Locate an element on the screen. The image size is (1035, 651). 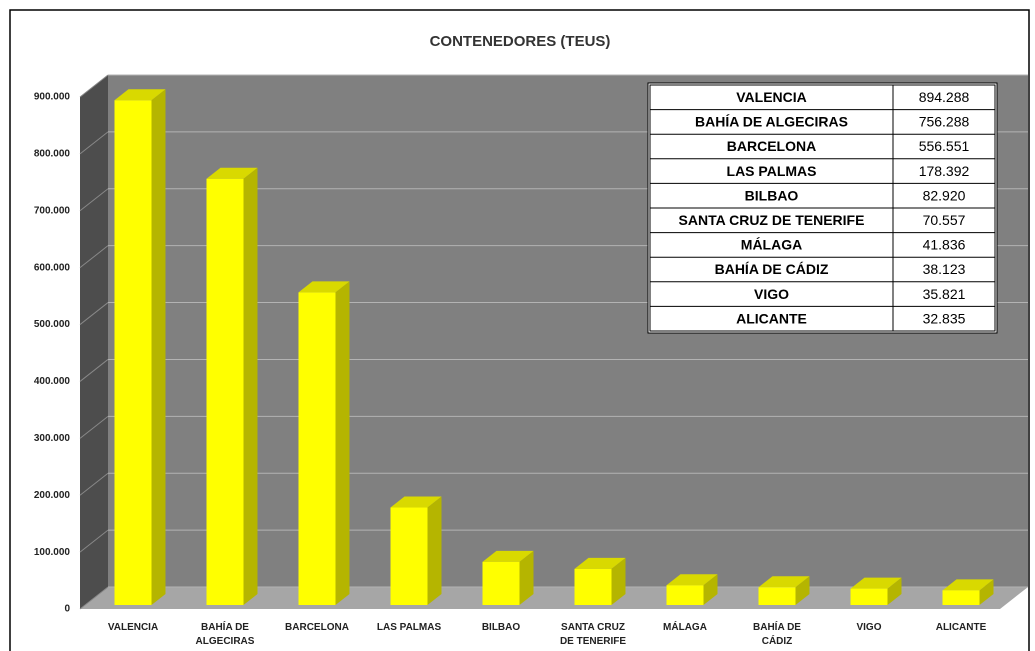
table-name: BILBAO is located at coordinates (772, 195).